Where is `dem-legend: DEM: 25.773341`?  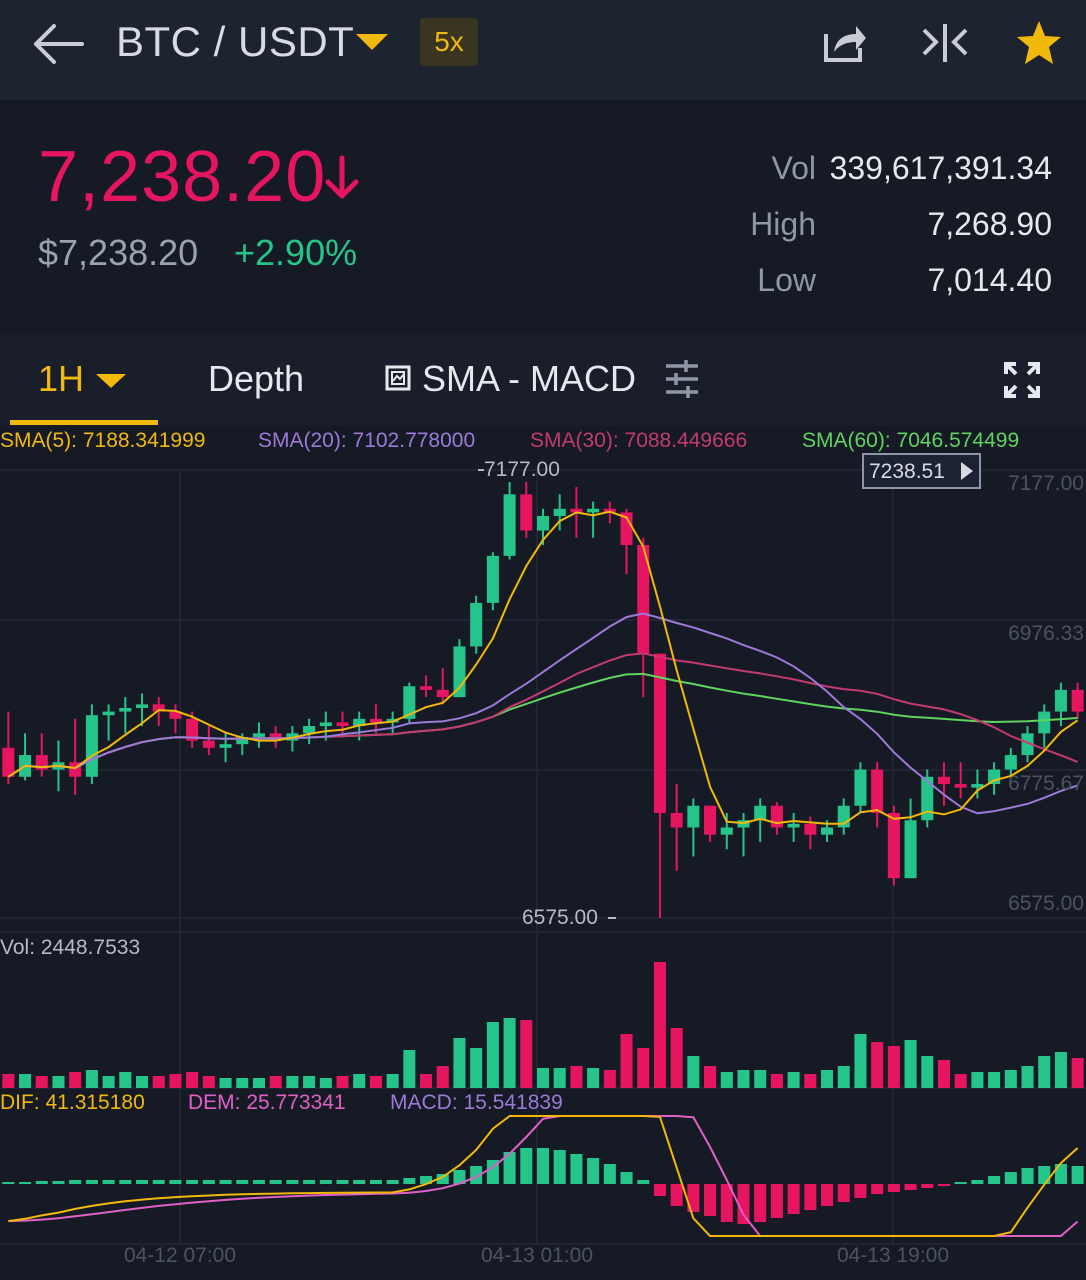
dem-legend: DEM: 25.773341 is located at coordinates (267, 1102).